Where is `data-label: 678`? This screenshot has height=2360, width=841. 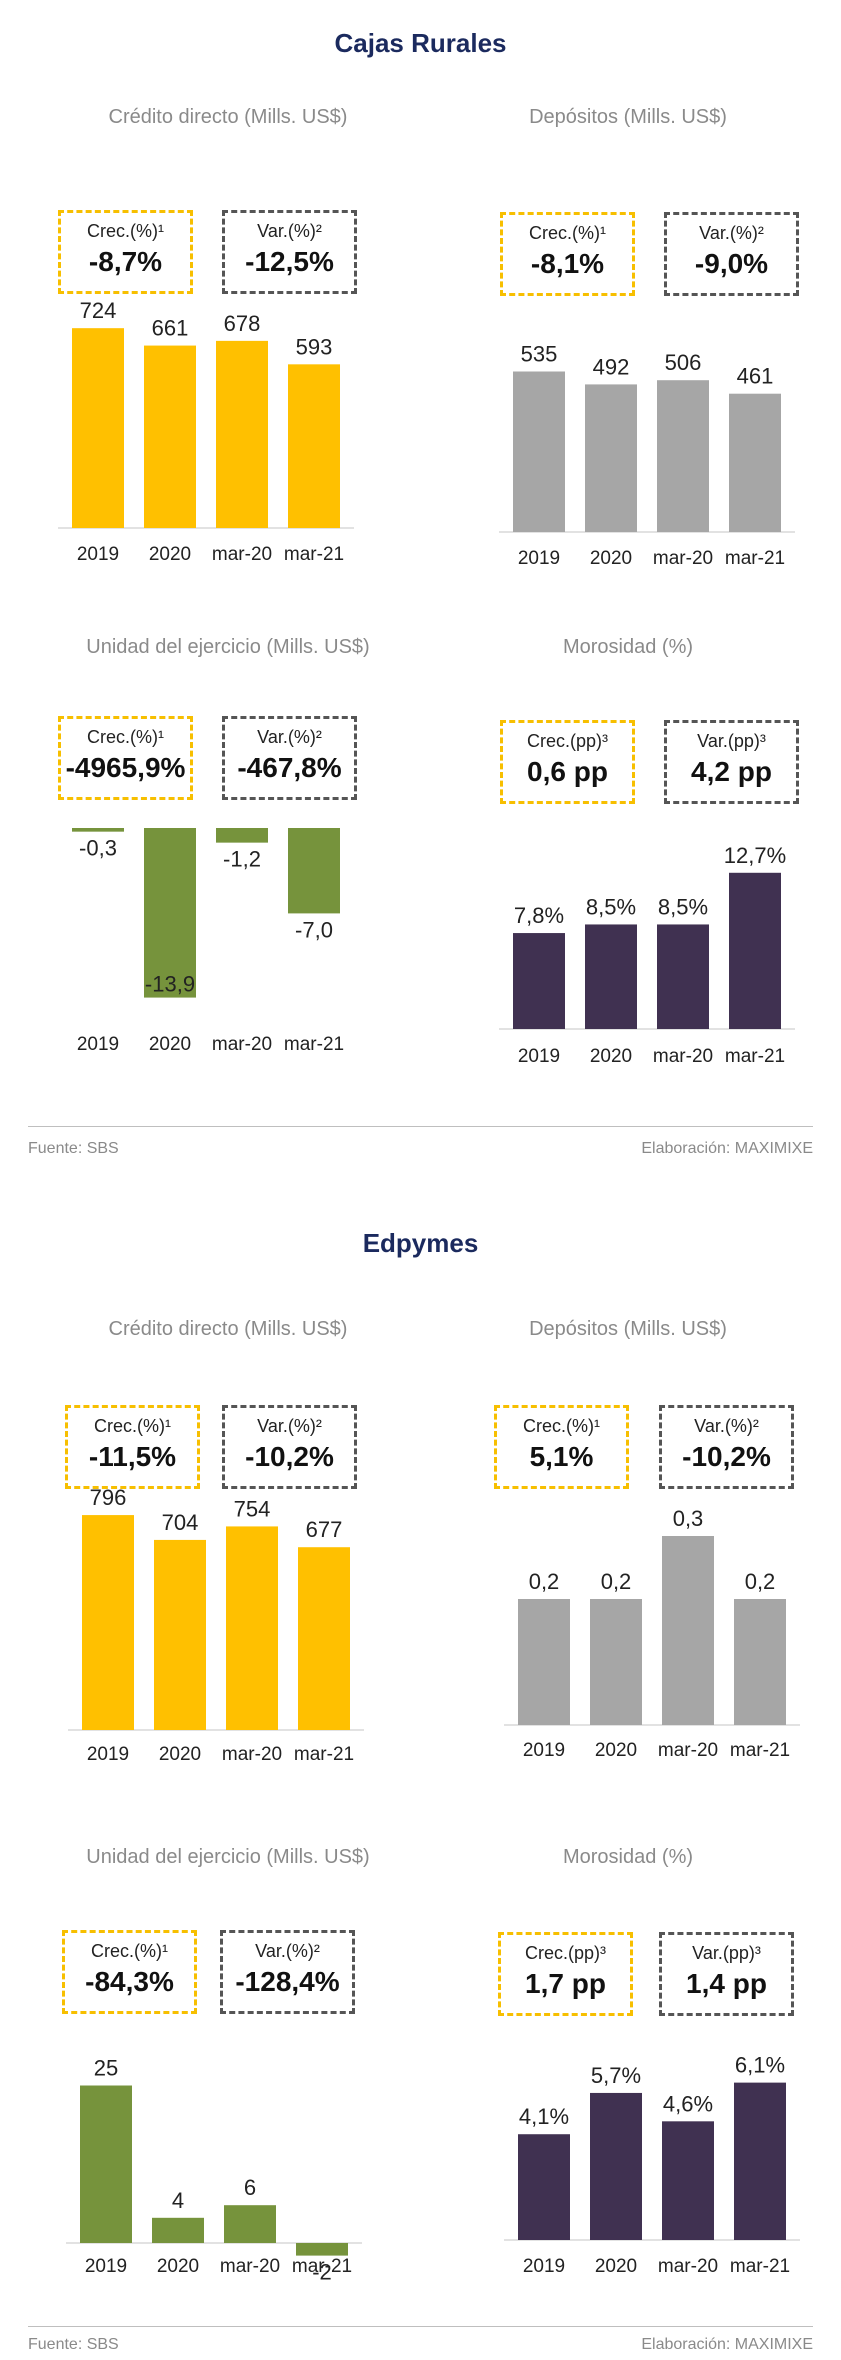
data-label: 678 is located at coordinates (242, 323).